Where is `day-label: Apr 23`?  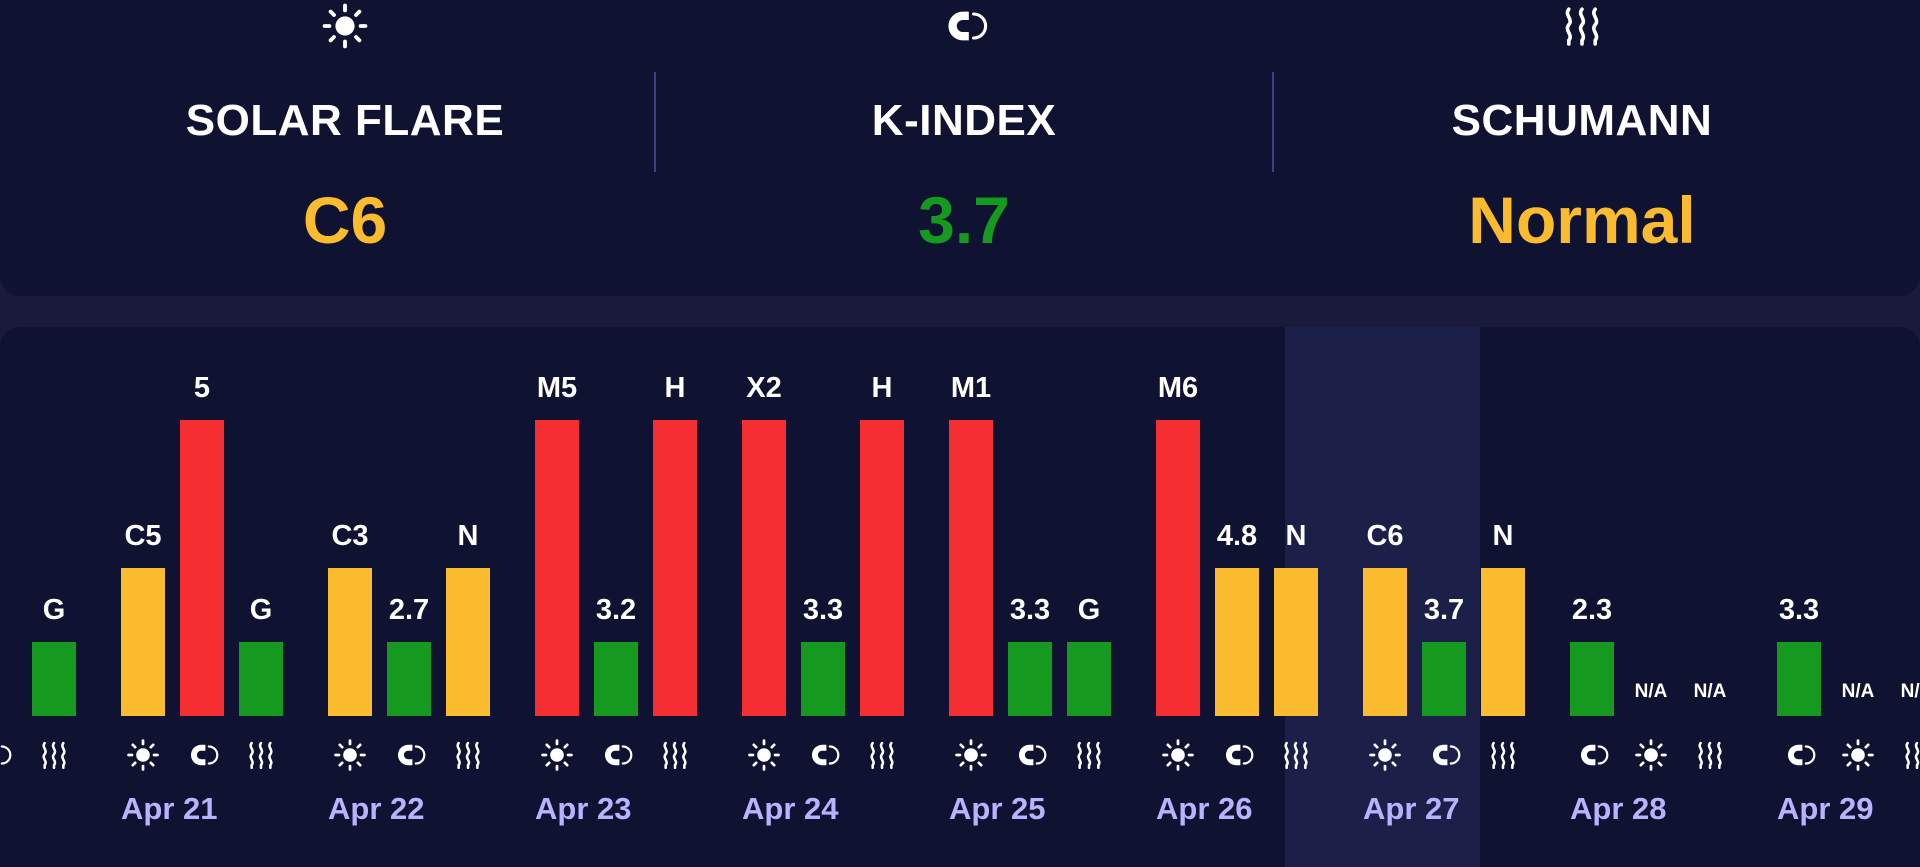
day-label: Apr 23 is located at coordinates (583, 808).